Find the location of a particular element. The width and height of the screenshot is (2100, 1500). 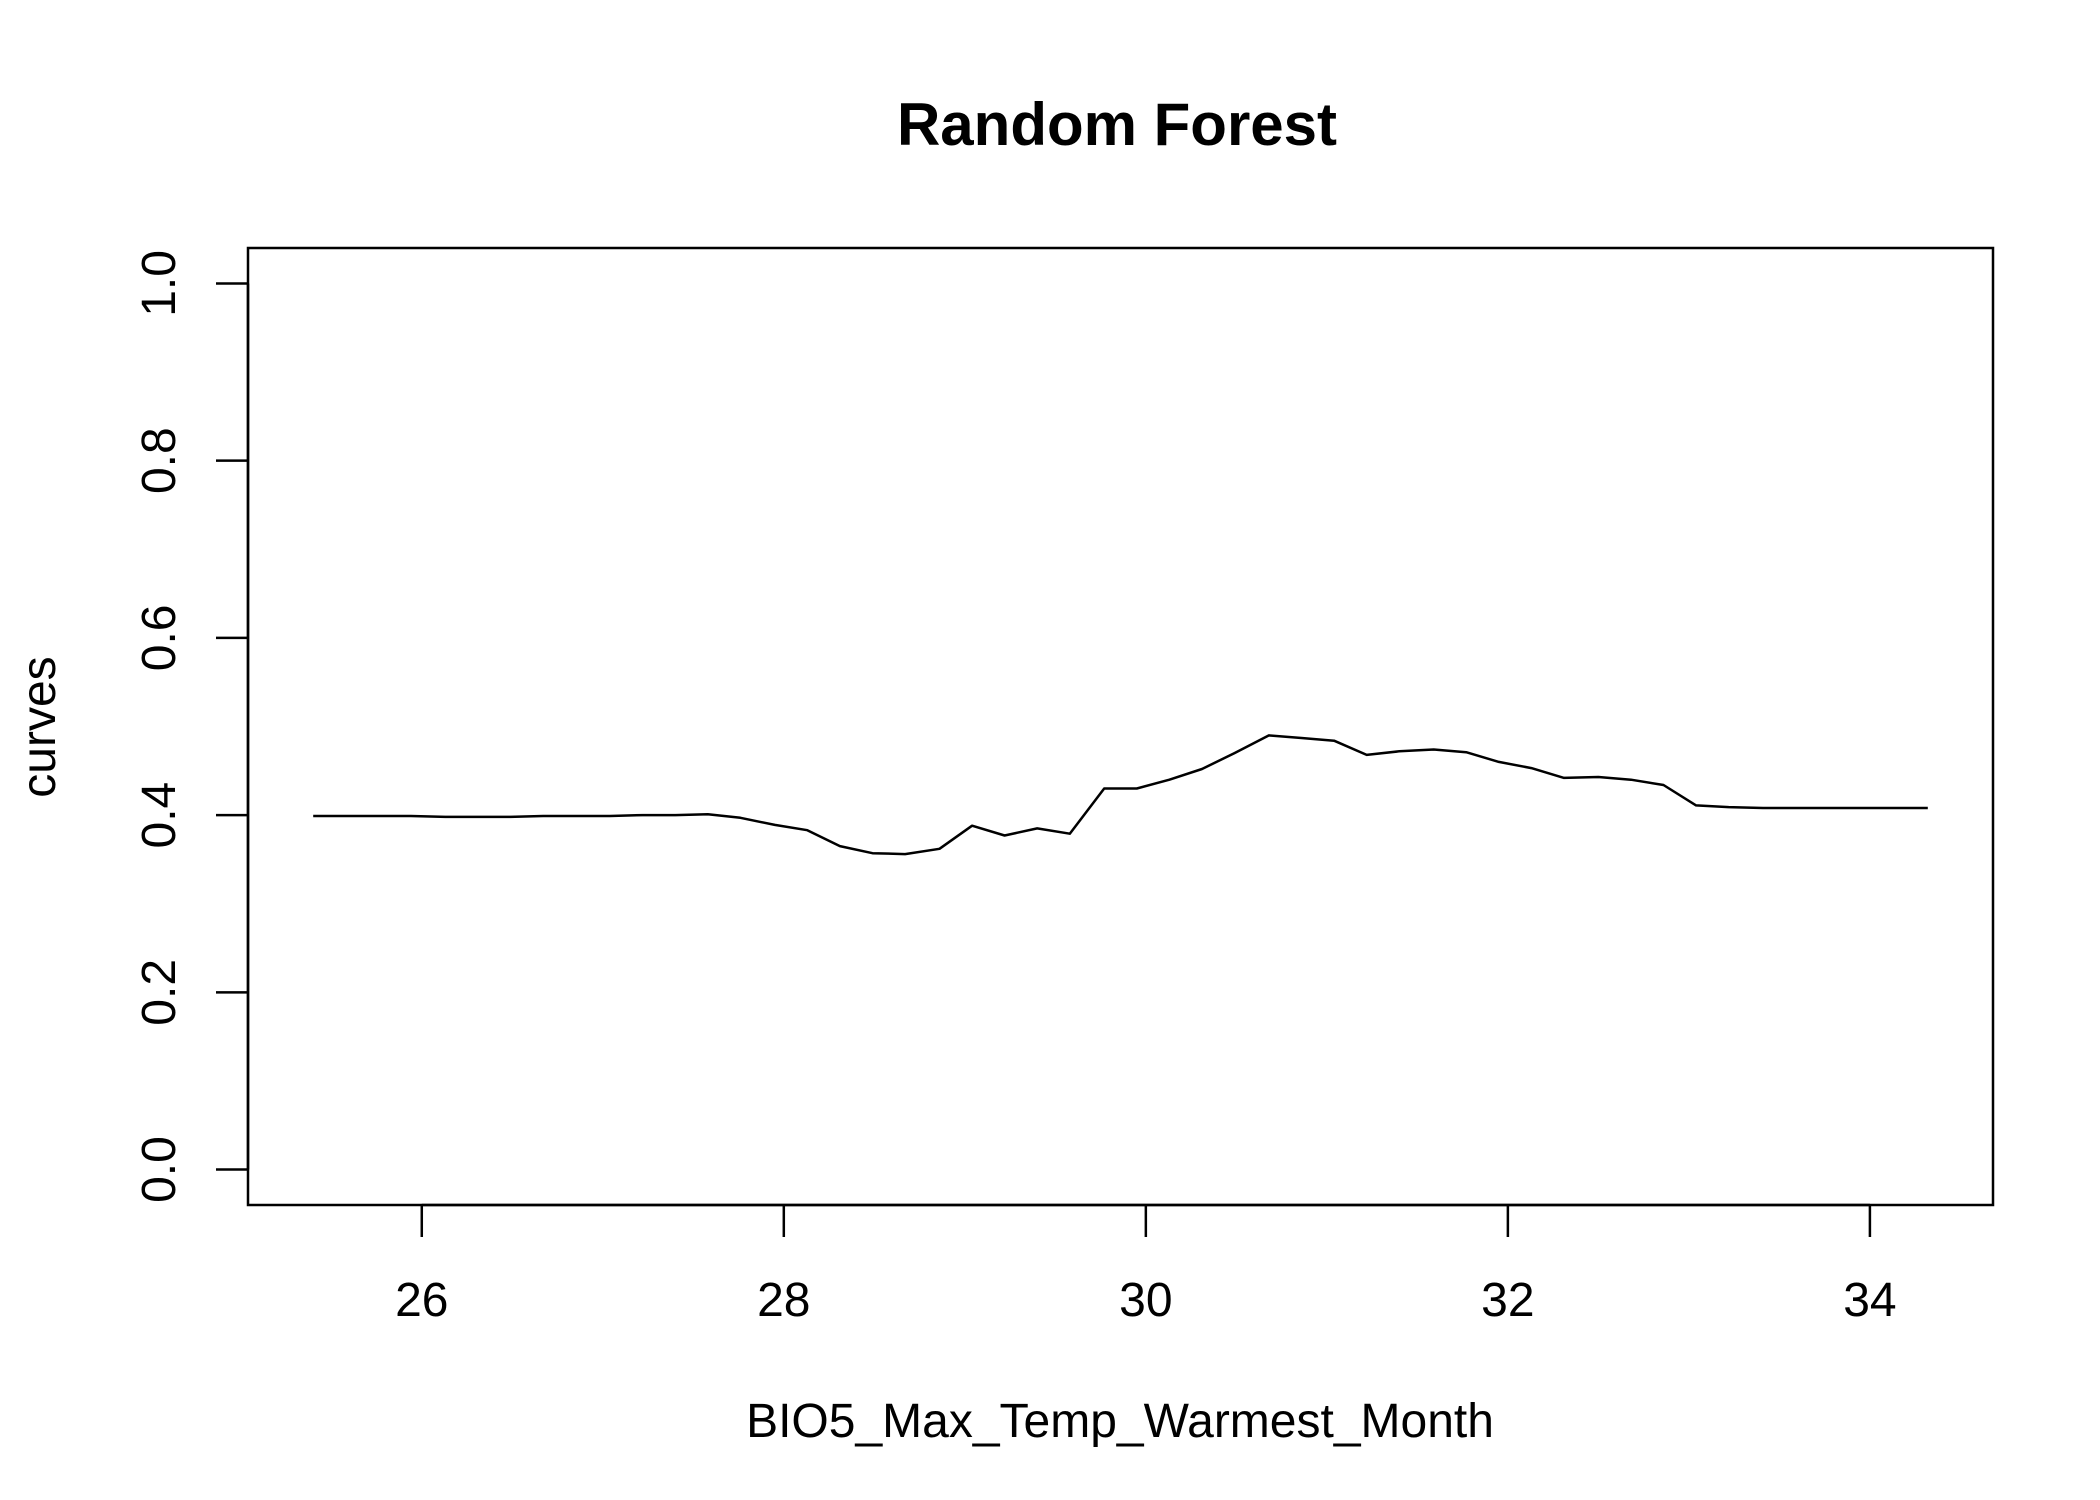

x-tick-label: 26 is located at coordinates (421, 1300).